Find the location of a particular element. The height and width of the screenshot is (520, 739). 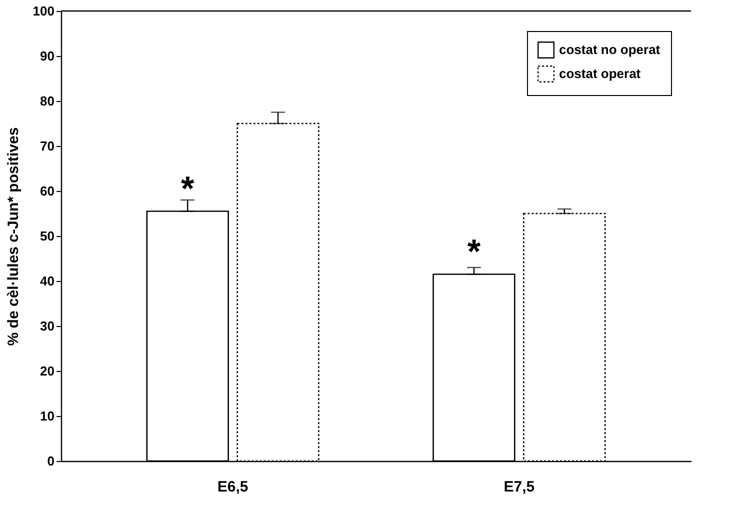

y-tick-label: 80 is located at coordinates (47, 101).